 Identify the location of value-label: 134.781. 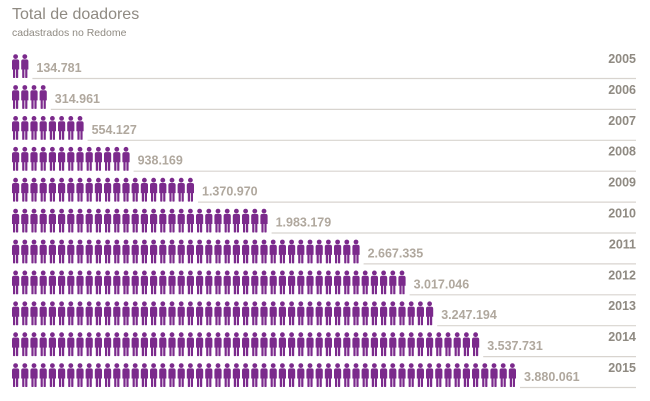
(58, 68).